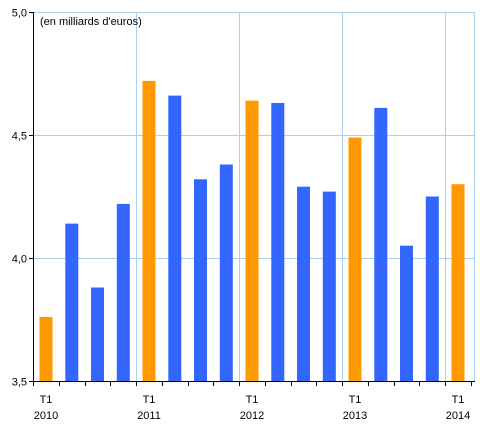 Image resolution: width=480 pixels, height=430 pixels. Describe the element at coordinates (91, 22) in the screenshot. I see `unit-label: (en milliards d'euros)` at that location.